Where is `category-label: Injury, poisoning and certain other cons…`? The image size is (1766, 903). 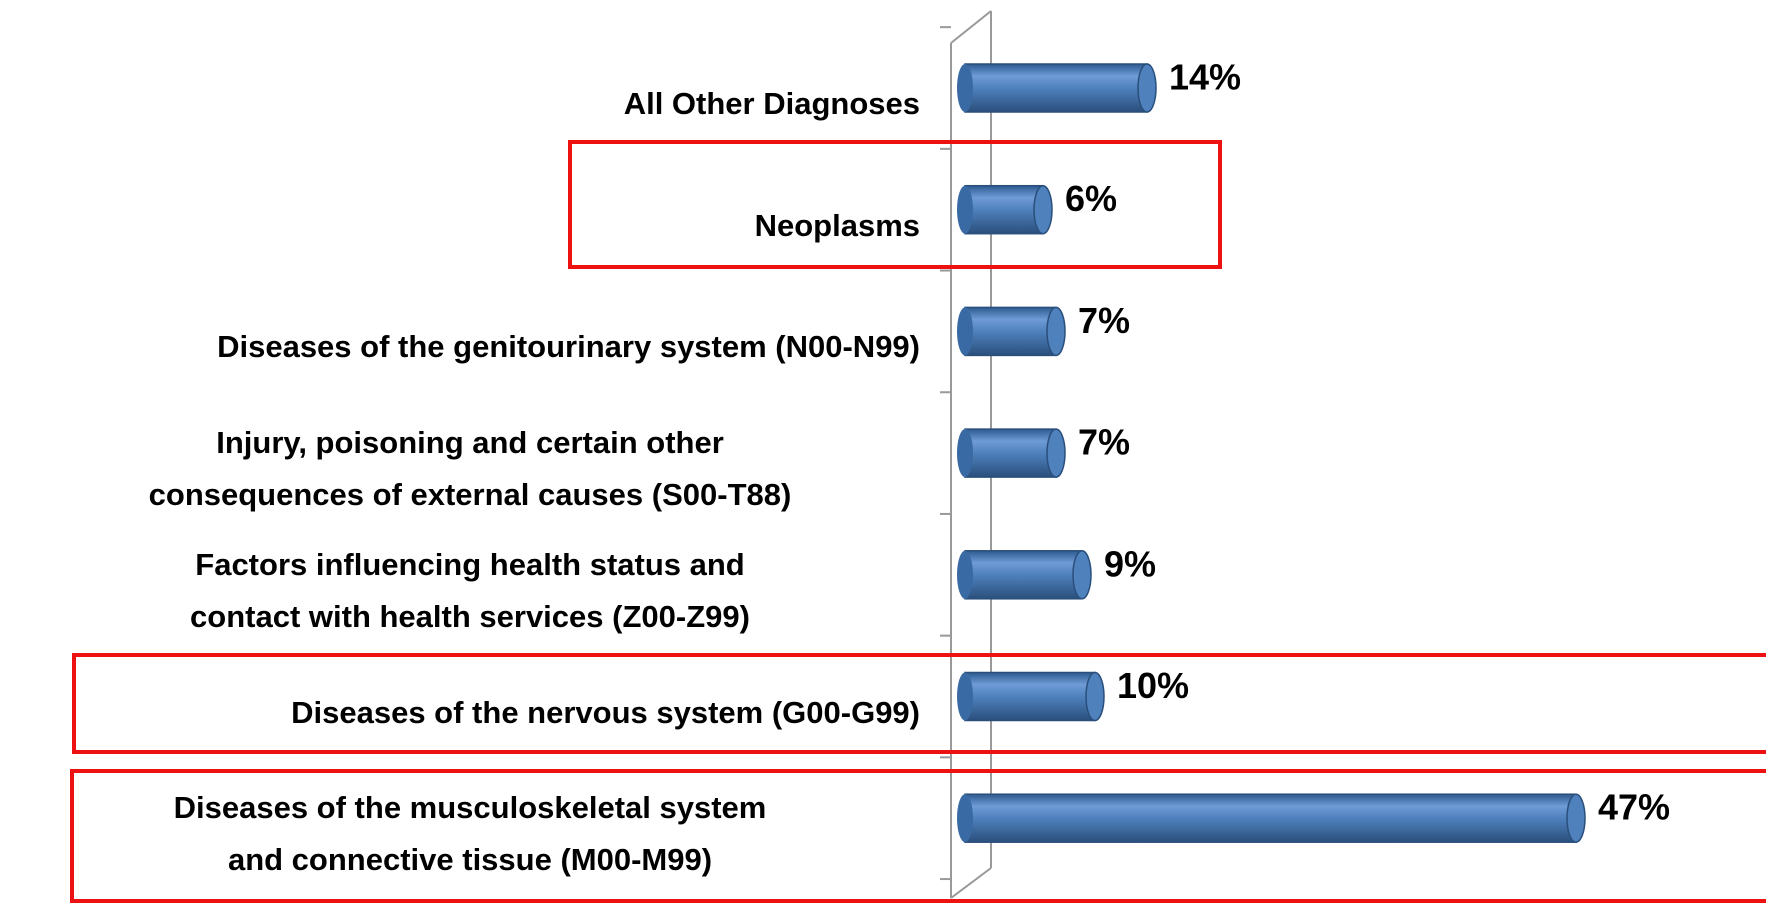
category-label: Injury, poisoning and certain other cons… is located at coordinates (470, 469).